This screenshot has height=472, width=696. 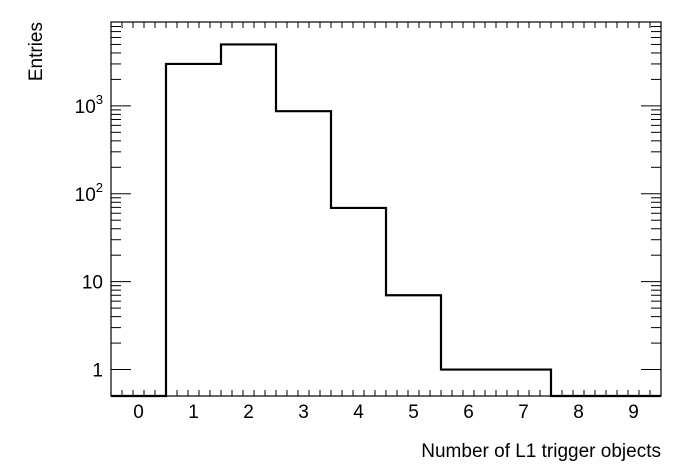 I want to click on x-tick-label: 5, so click(x=413, y=412).